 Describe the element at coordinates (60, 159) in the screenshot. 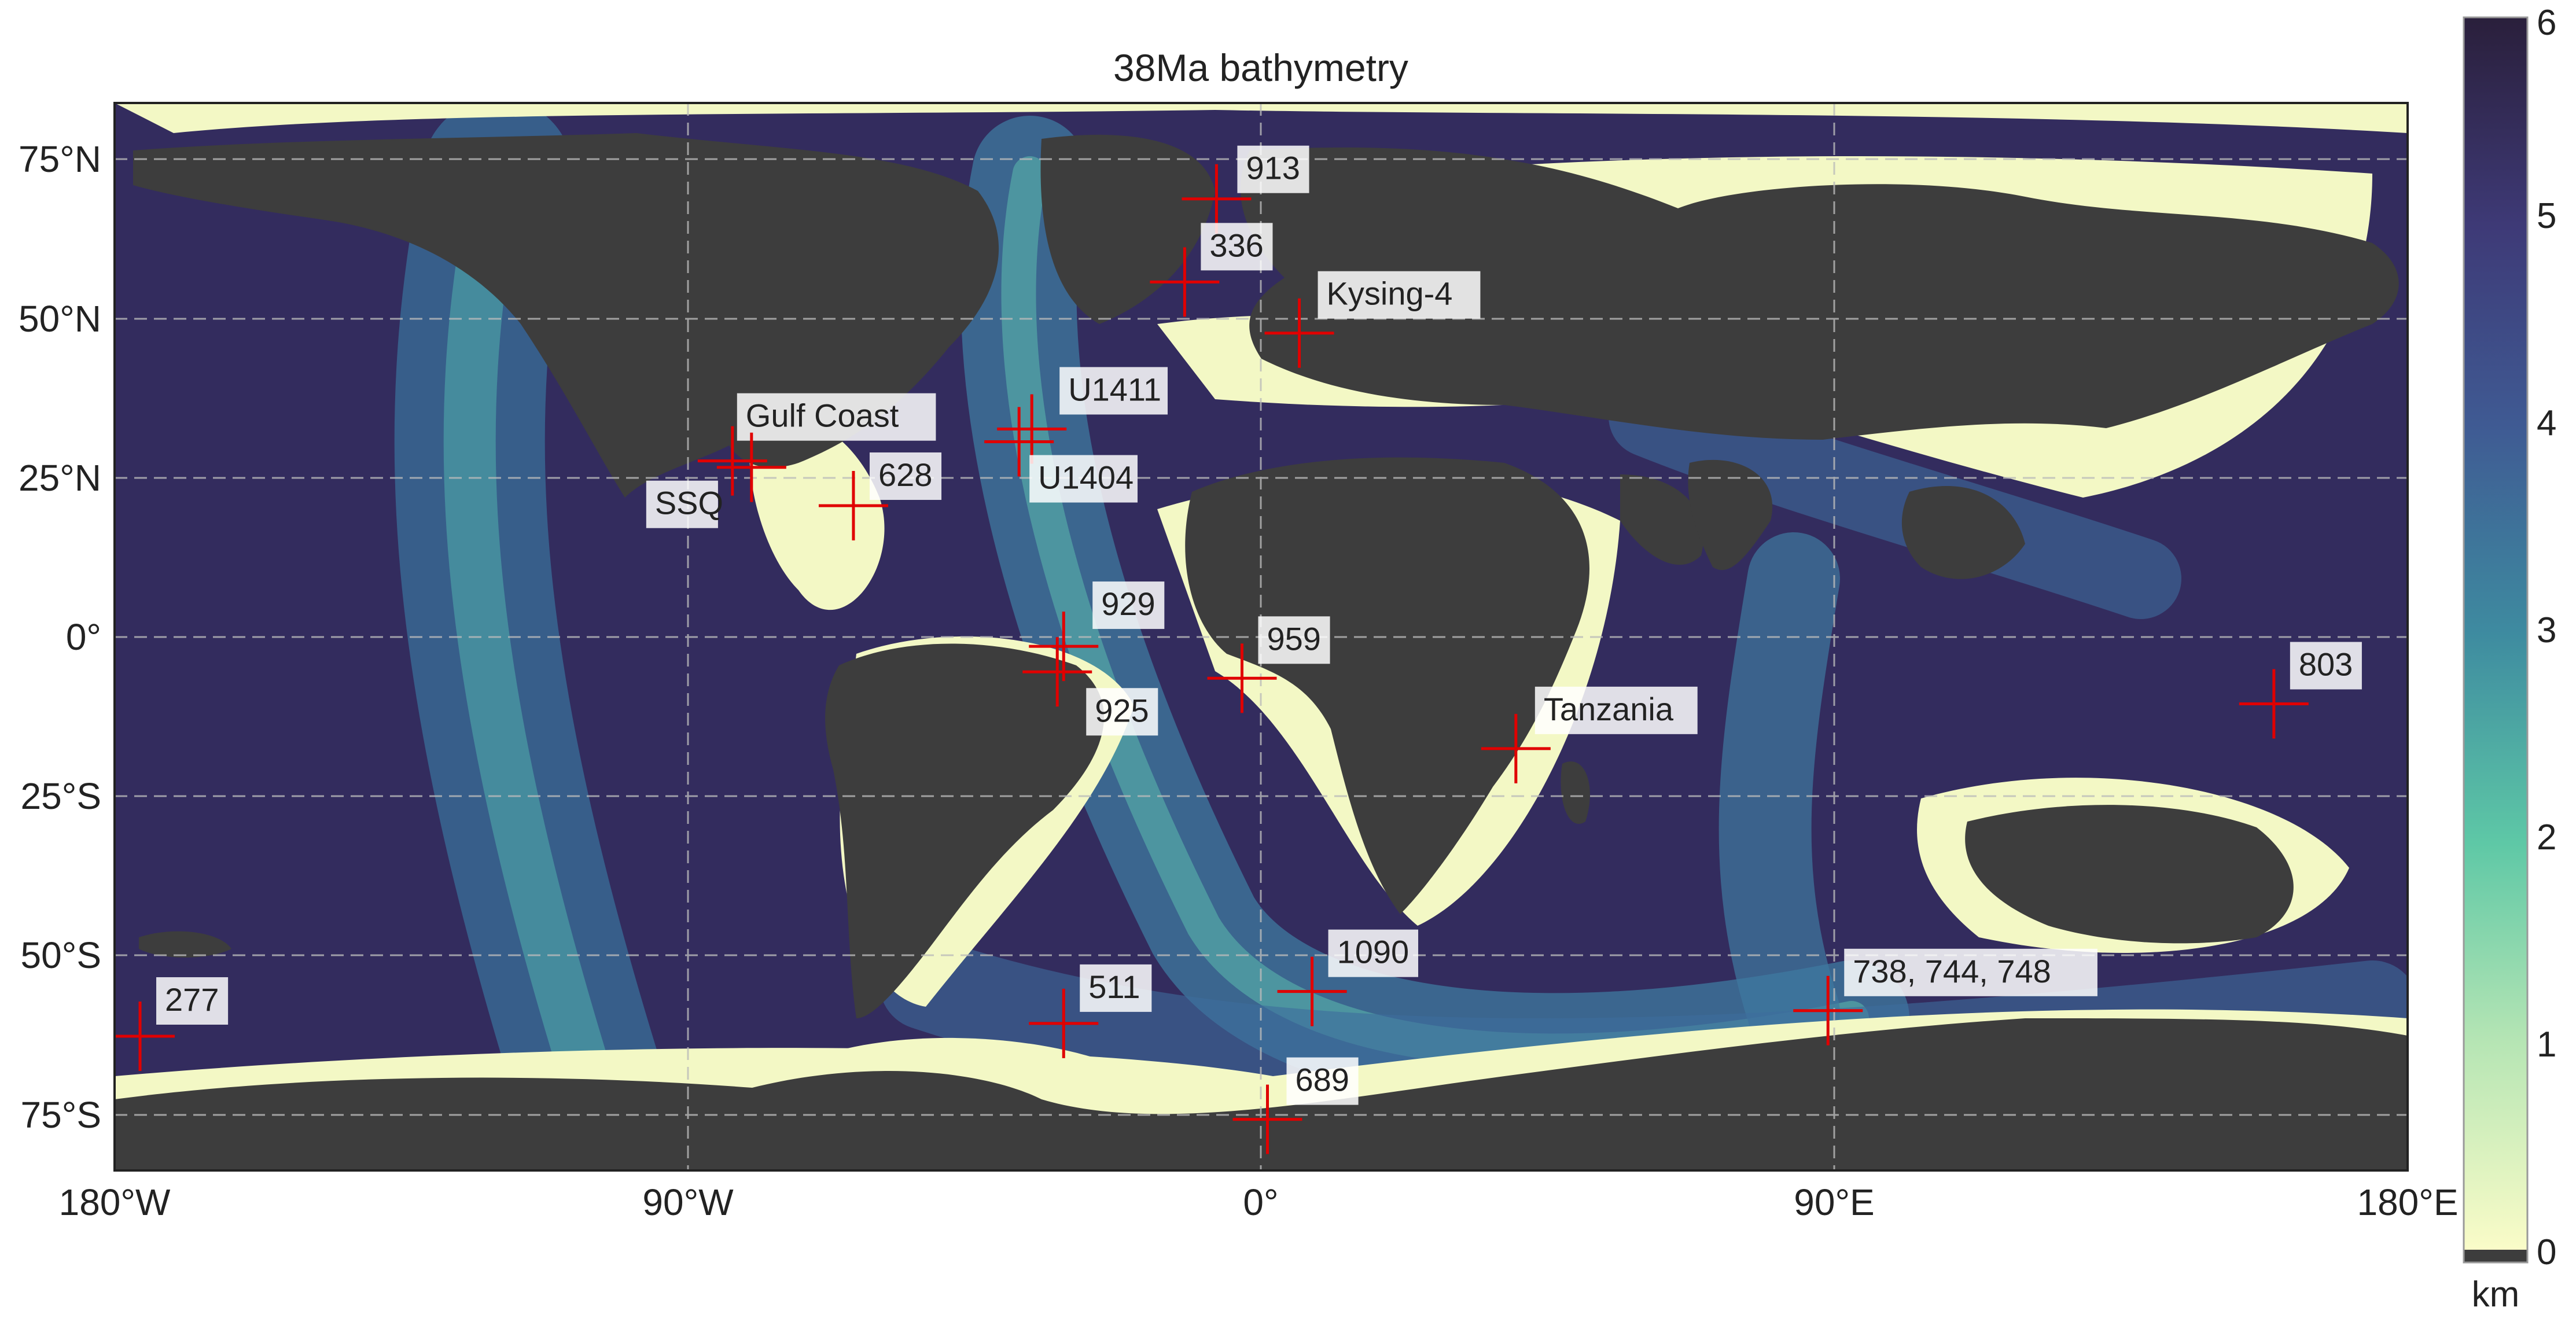

I see `lat-tick-label: 75°N` at that location.